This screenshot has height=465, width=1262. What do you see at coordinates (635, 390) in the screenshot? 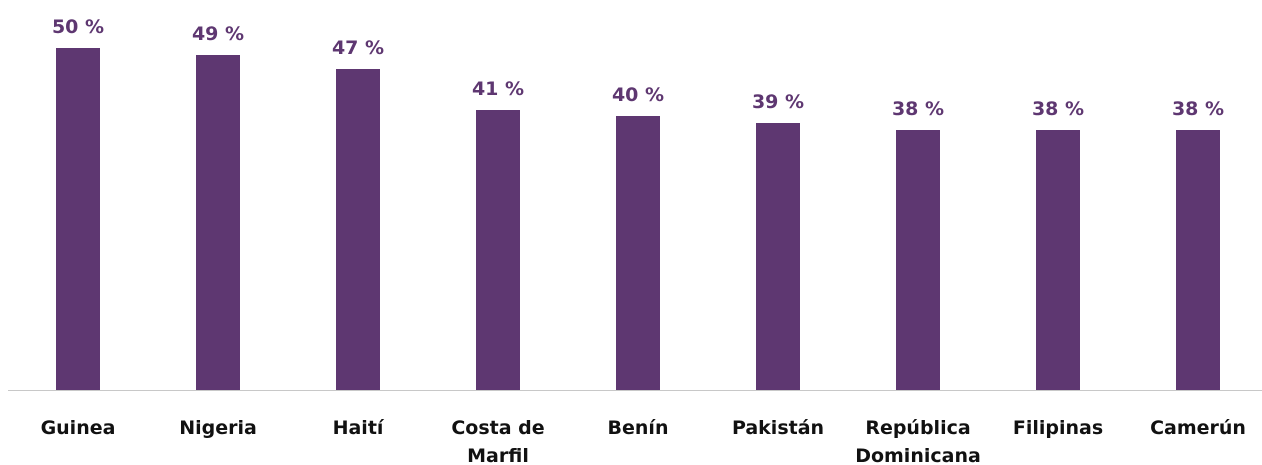
I see `baseline` at bounding box center [635, 390].